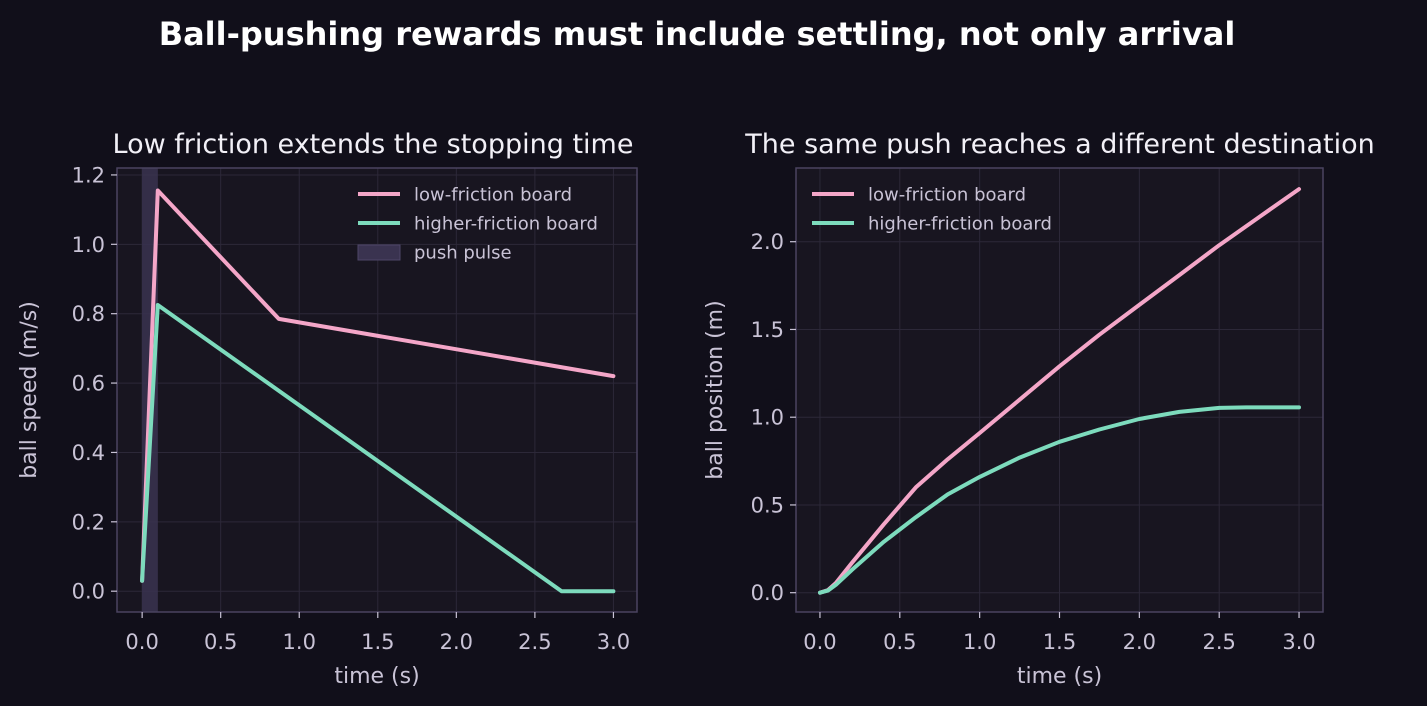  Describe the element at coordinates (715, 389) in the screenshot. I see `y-axis-label: ball position (m)` at that location.